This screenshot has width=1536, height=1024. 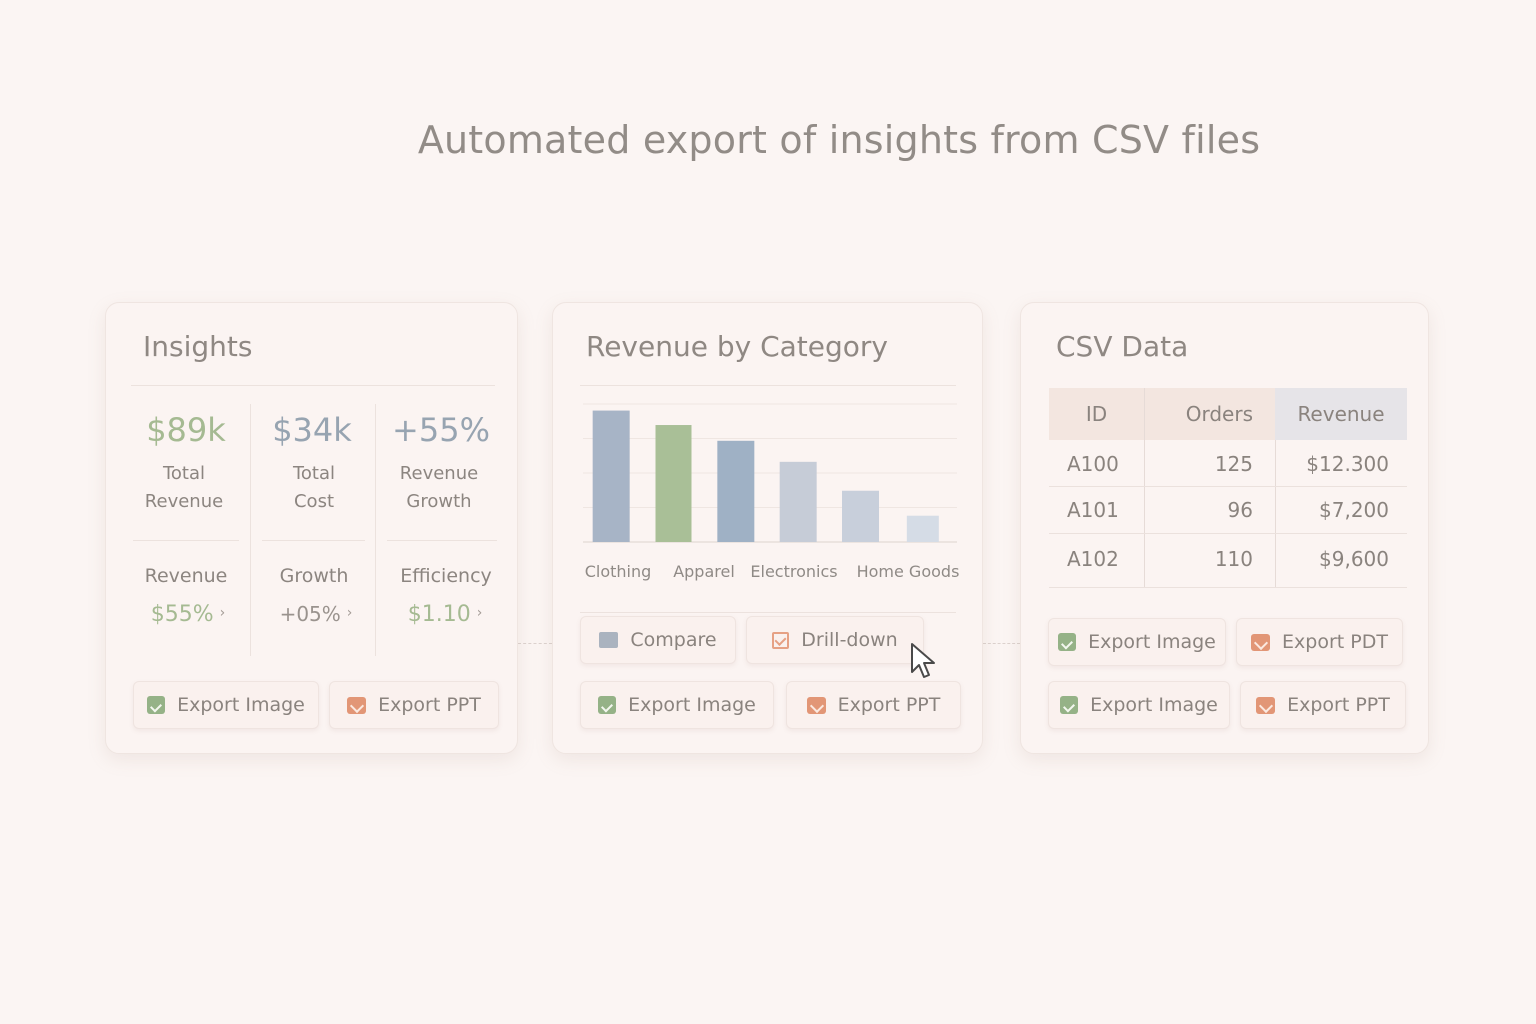 What do you see at coordinates (737, 346) in the screenshot?
I see `chart-title: Revenue by Category` at bounding box center [737, 346].